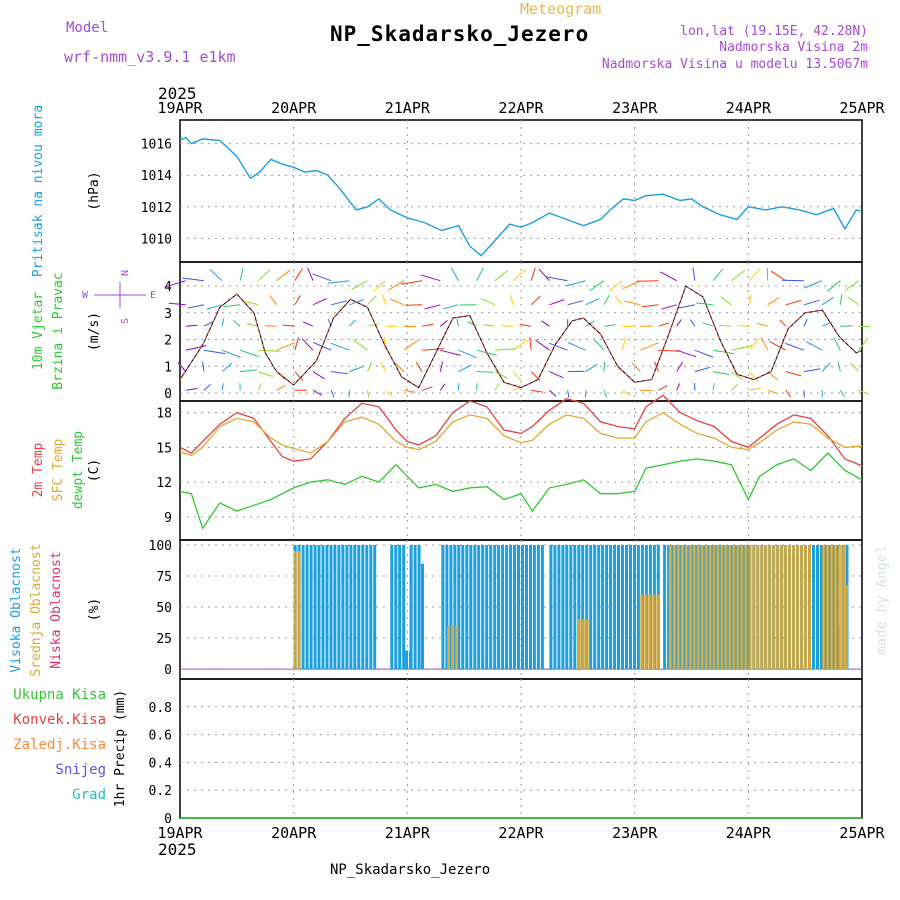 This screenshot has width=900, height=900. What do you see at coordinates (177, 93) in the screenshot?
I see `top-year-label: 2025` at bounding box center [177, 93].